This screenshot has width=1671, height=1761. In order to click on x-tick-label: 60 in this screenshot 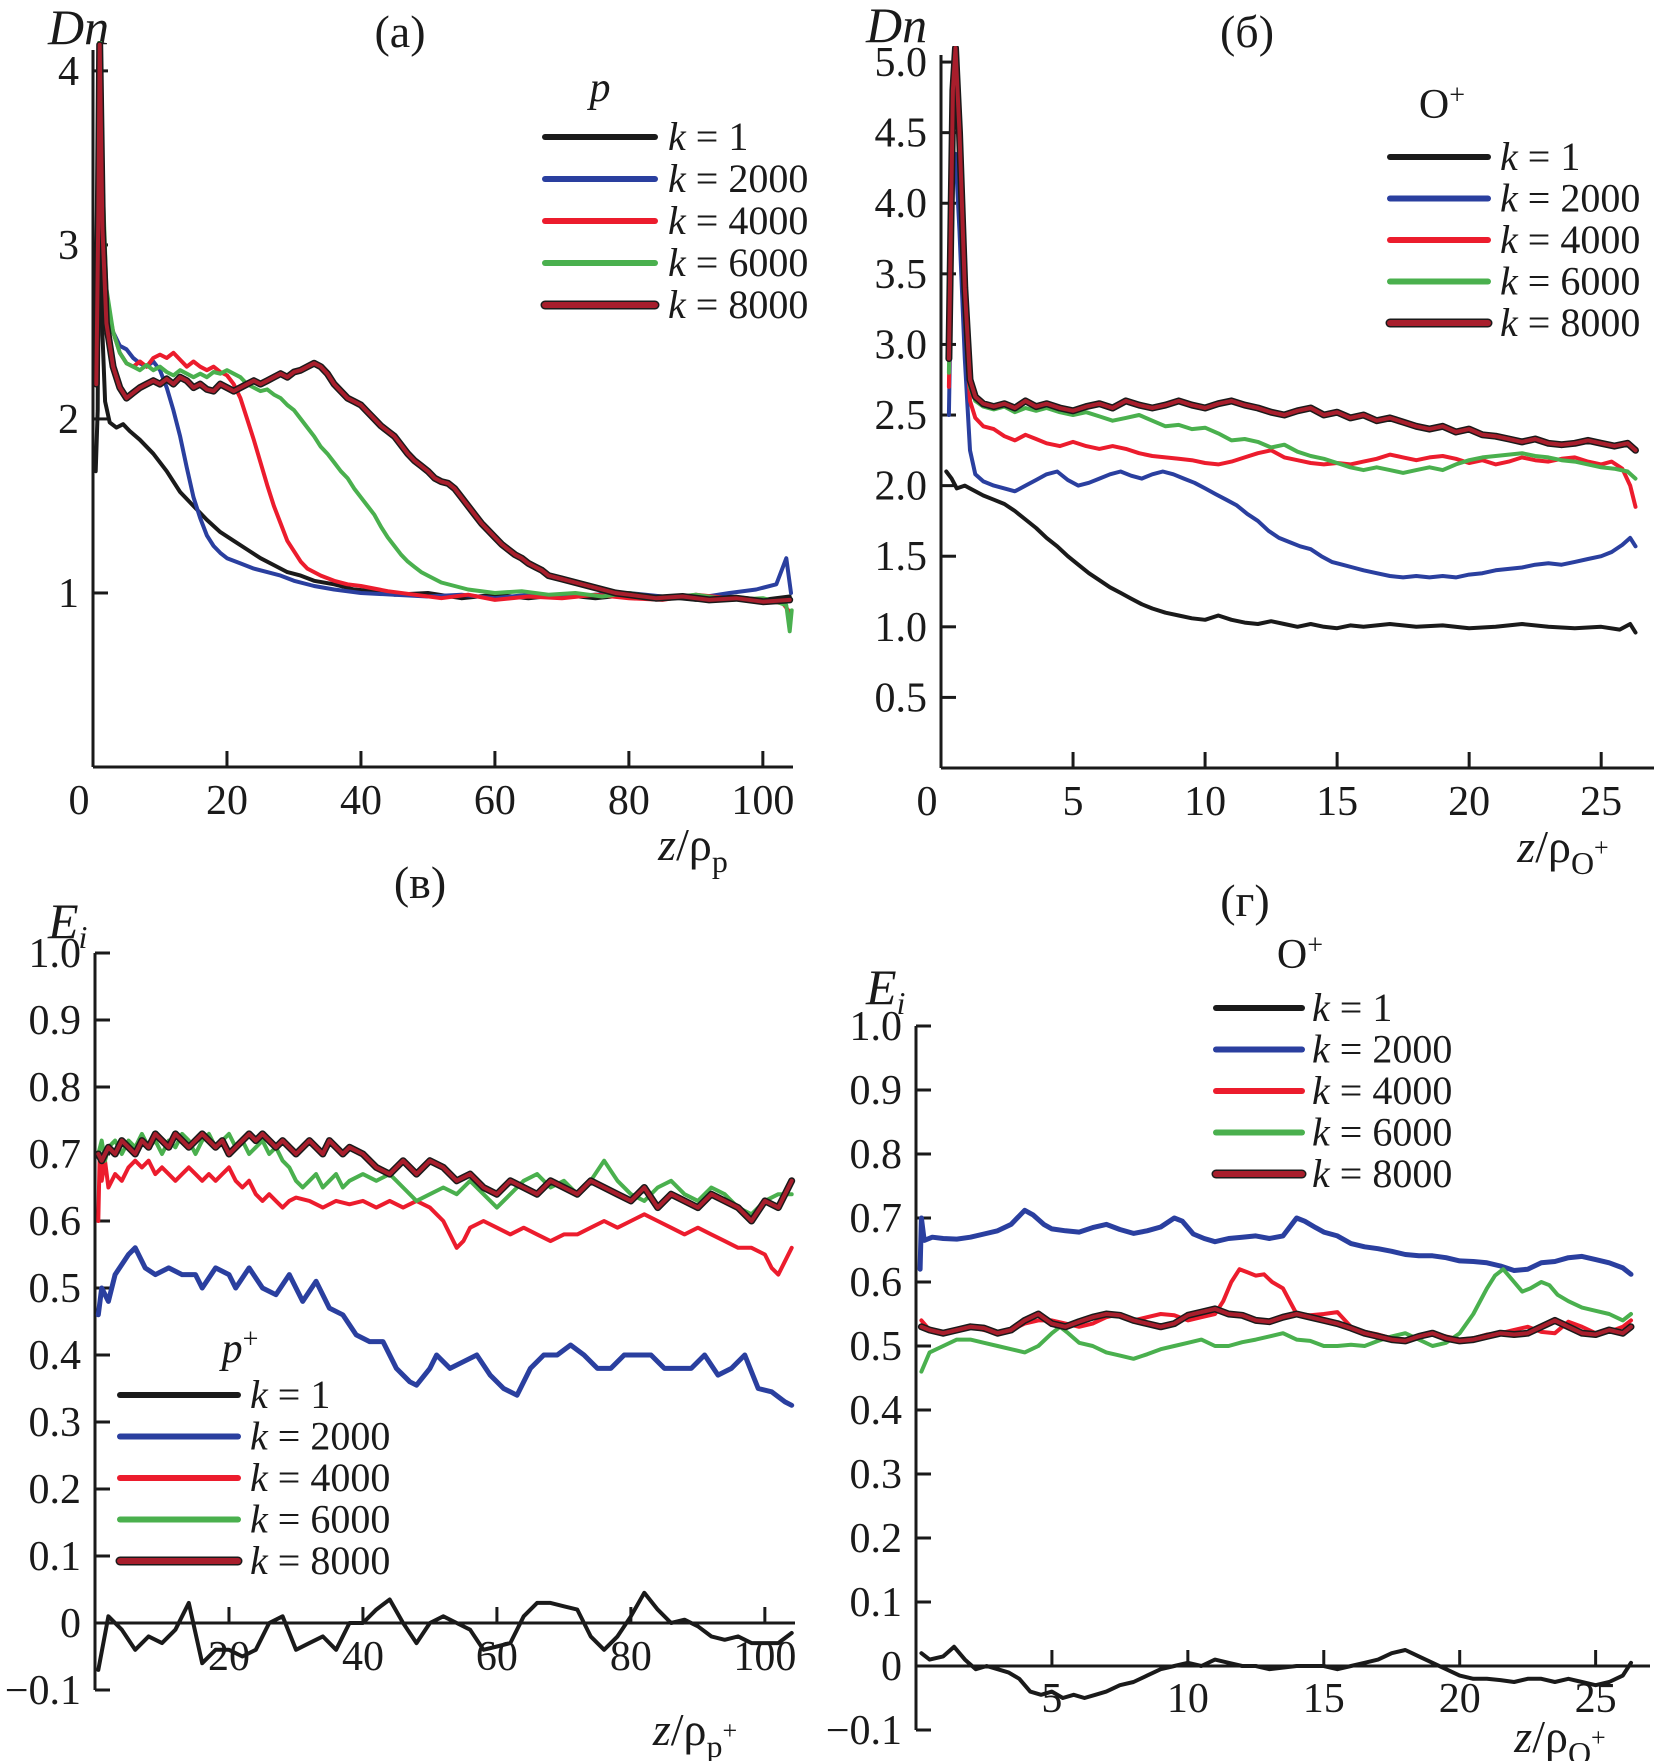, I will do `click(495, 801)`.